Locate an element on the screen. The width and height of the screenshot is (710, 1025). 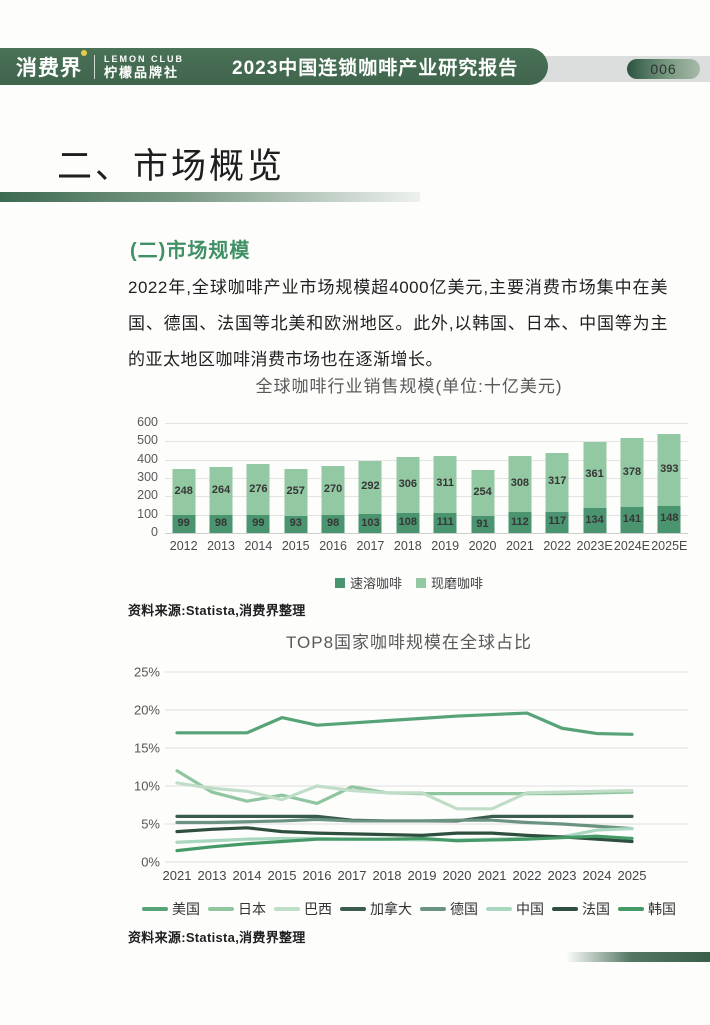
bar-chart-ytick: 300 is located at coordinates (147, 477).